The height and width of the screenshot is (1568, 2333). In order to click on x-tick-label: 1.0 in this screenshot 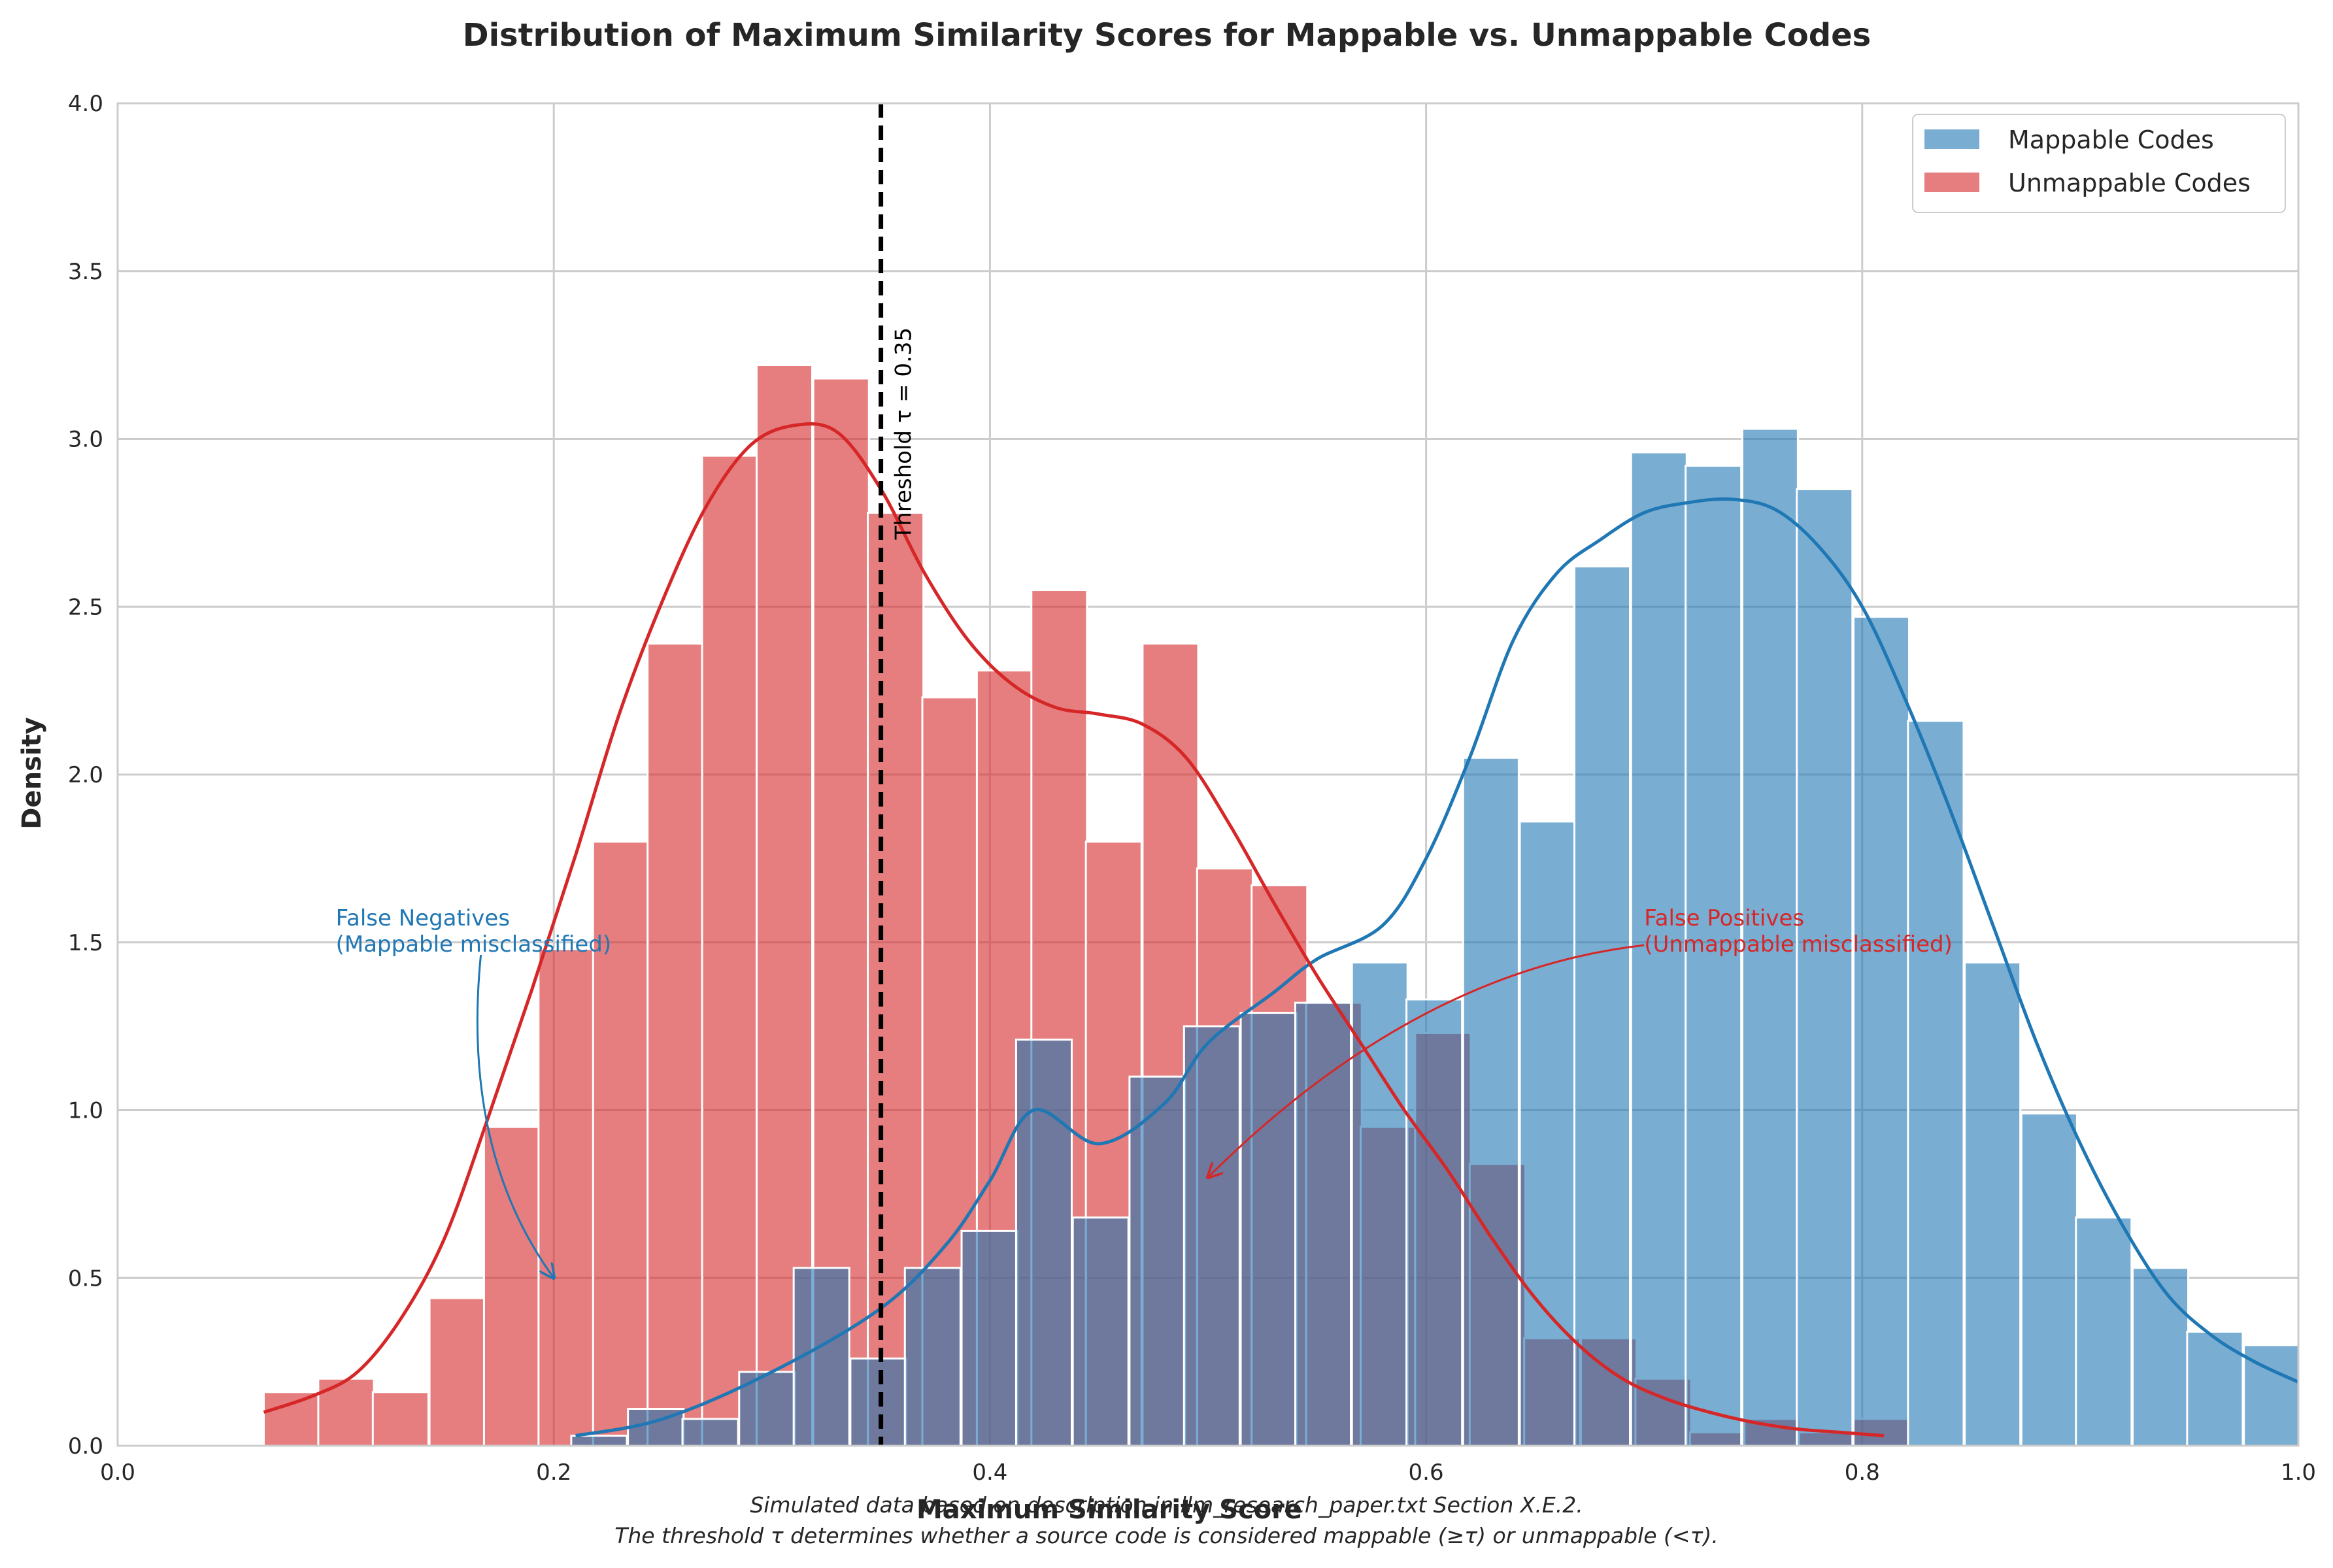, I will do `click(2298, 1473)`.